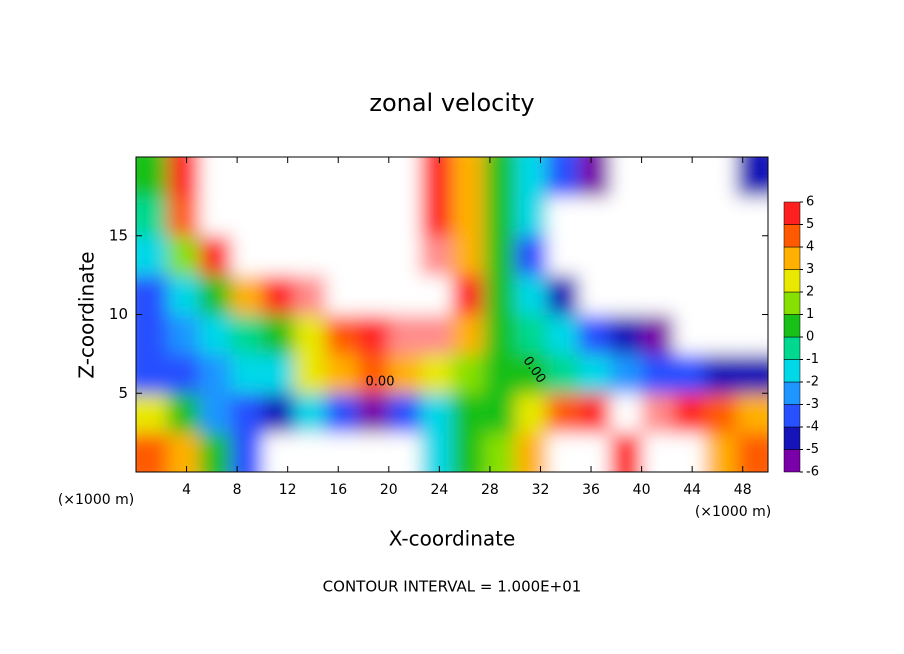 The image size is (904, 654). I want to click on x-axis-unit: (×1000 m), so click(733, 512).